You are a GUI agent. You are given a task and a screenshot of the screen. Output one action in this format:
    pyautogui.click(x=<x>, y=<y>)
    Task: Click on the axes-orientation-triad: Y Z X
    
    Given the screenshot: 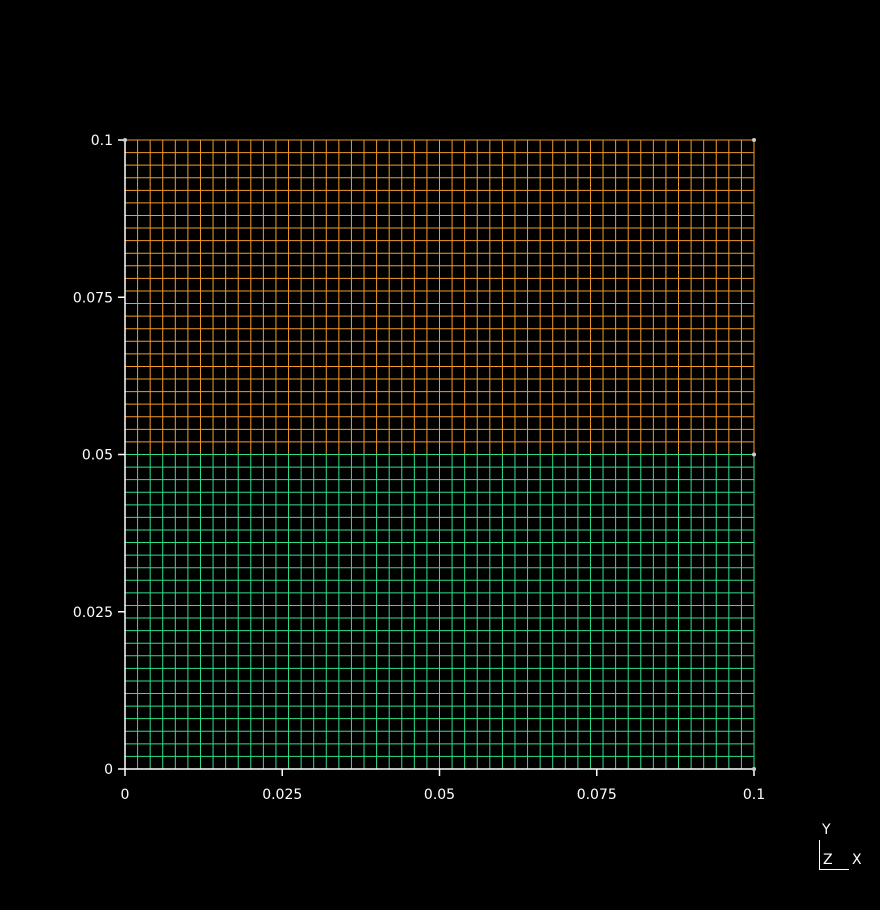 What is the action you would take?
    pyautogui.click(x=842, y=848)
    